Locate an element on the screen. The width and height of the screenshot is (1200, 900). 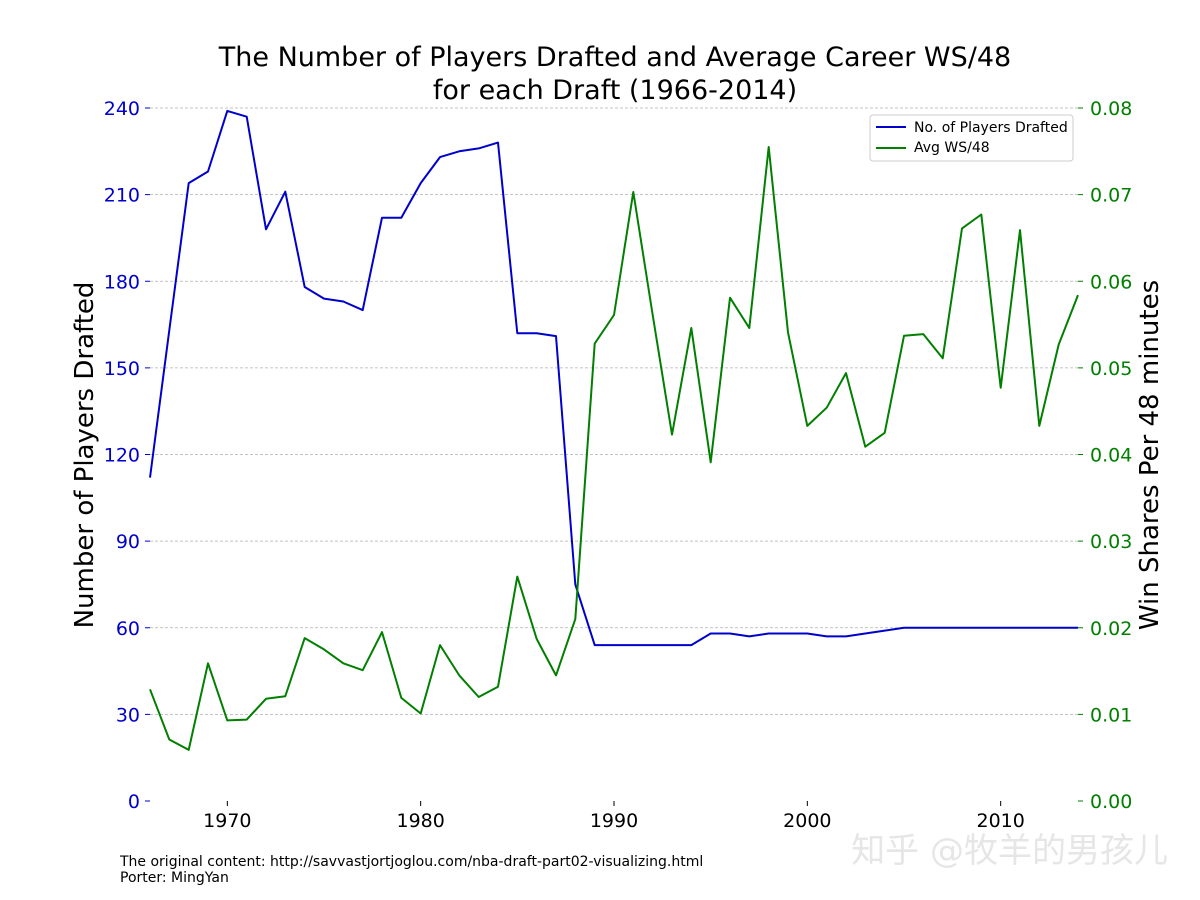
legend-box is located at coordinates (971, 138).